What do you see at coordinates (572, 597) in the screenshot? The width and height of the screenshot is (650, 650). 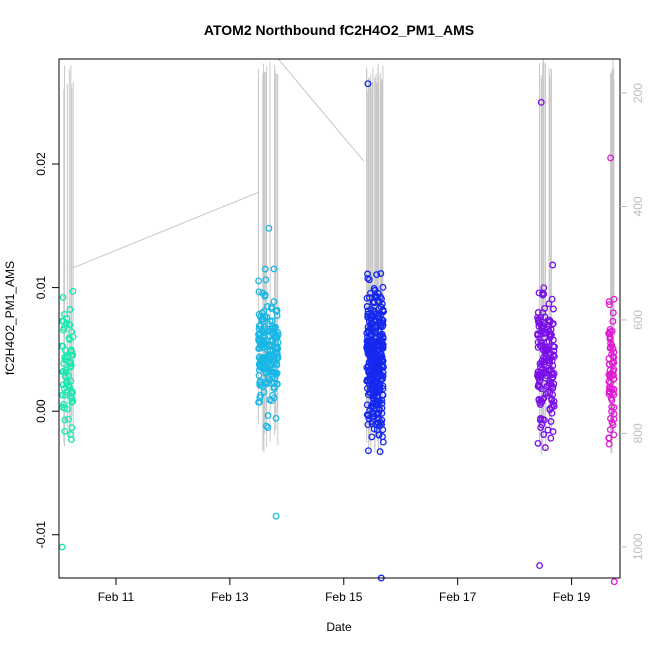 I see `x-tick-label: Feb 19` at bounding box center [572, 597].